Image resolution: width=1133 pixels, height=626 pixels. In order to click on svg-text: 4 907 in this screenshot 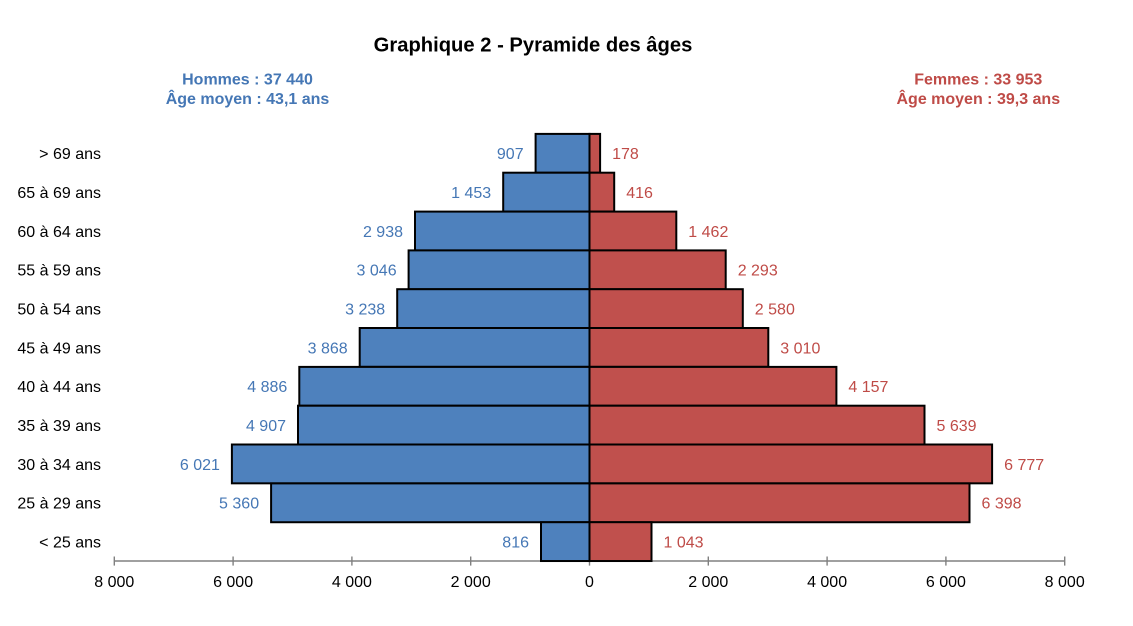, I will do `click(266, 426)`.